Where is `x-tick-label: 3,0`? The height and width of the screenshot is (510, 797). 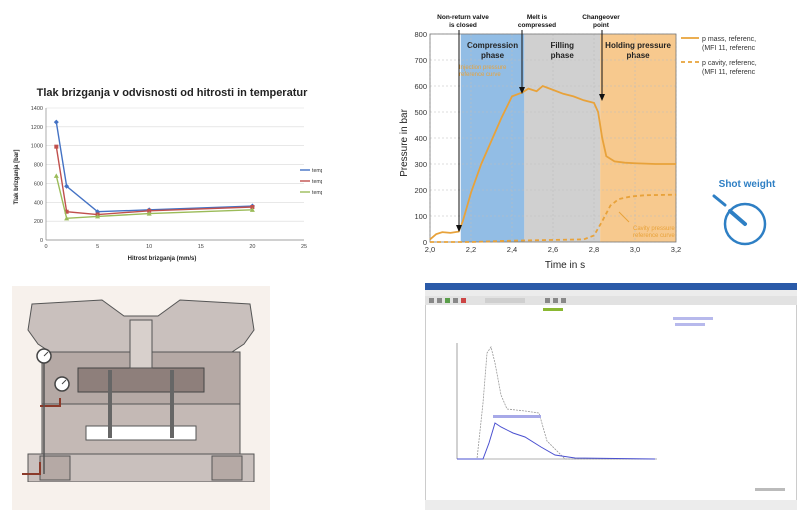
x-tick-label: 3,0 is located at coordinates (635, 249).